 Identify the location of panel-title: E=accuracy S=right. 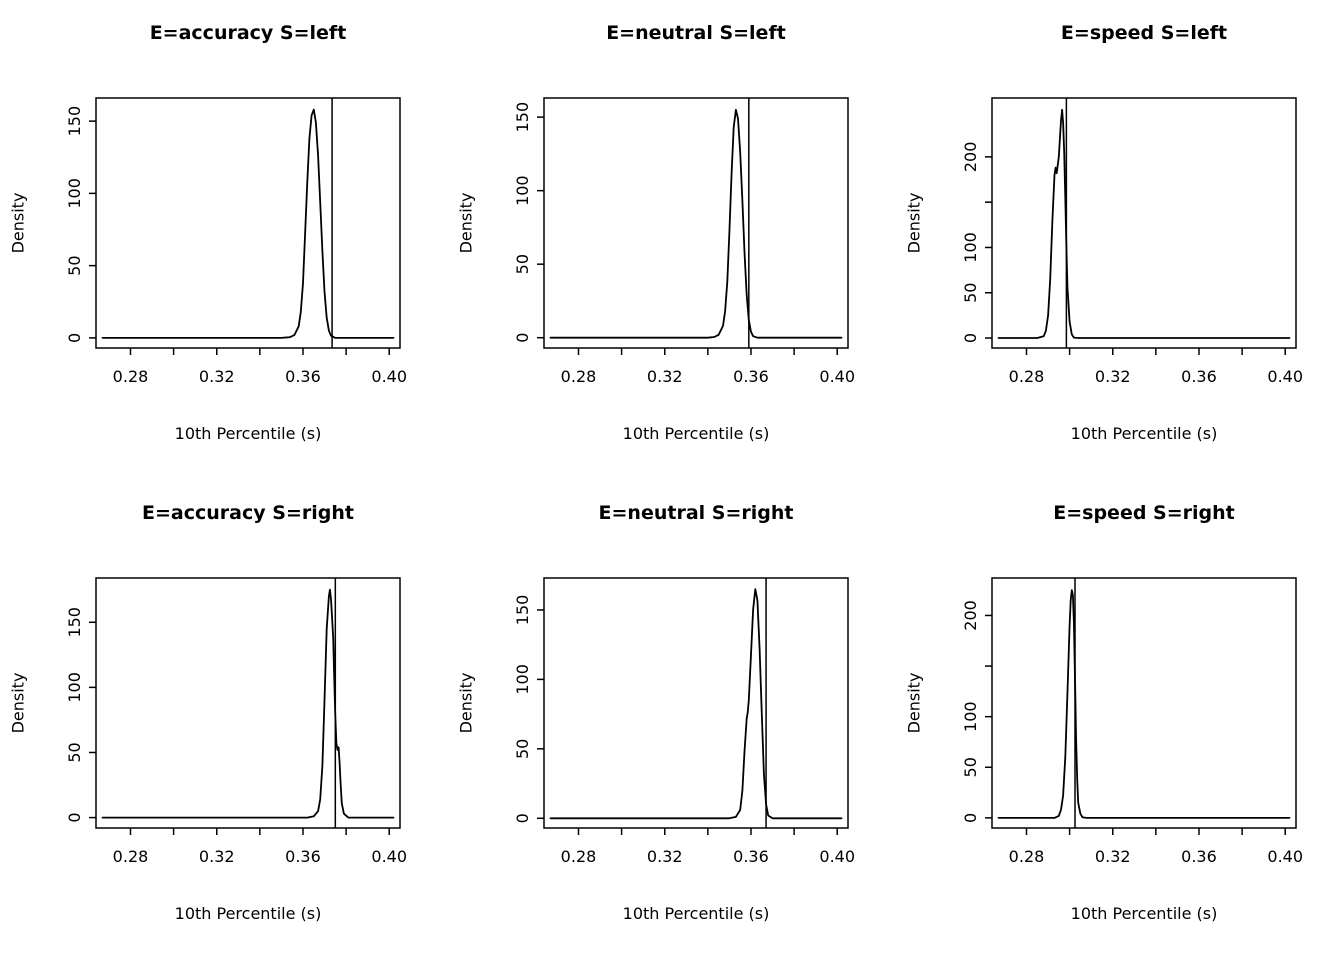
(248, 513).